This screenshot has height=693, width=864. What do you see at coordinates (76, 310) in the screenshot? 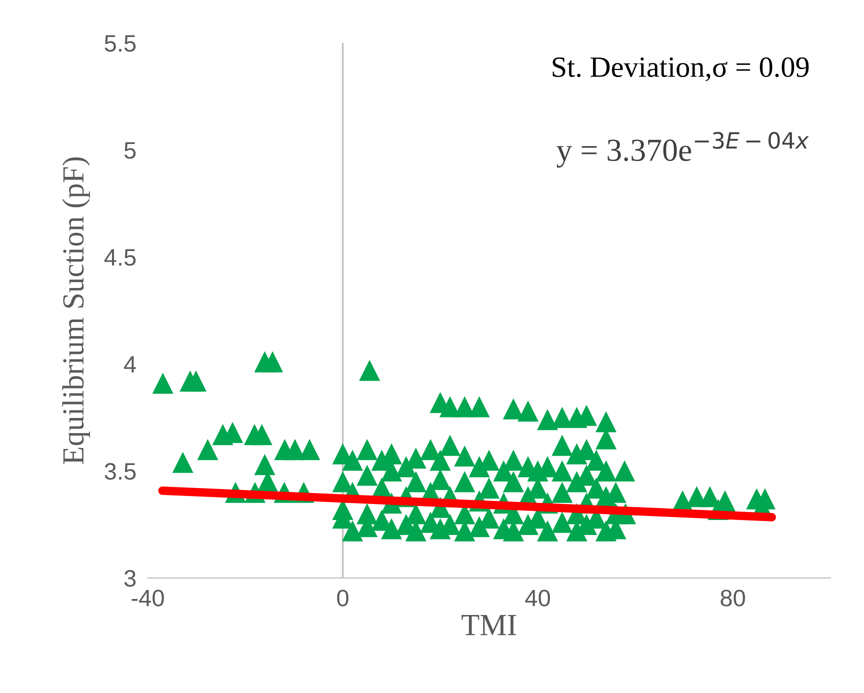
I see `y-axis-title: Equilibrium Suction (pF)` at bounding box center [76, 310].